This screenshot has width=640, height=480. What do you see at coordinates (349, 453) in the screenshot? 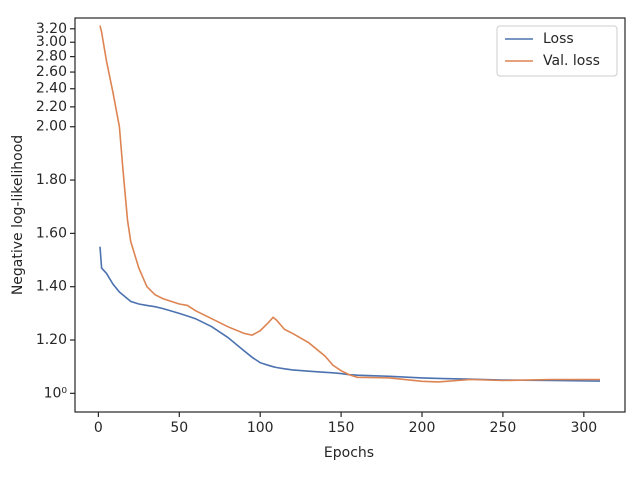
I see `x-axis-label: Epochs` at bounding box center [349, 453].